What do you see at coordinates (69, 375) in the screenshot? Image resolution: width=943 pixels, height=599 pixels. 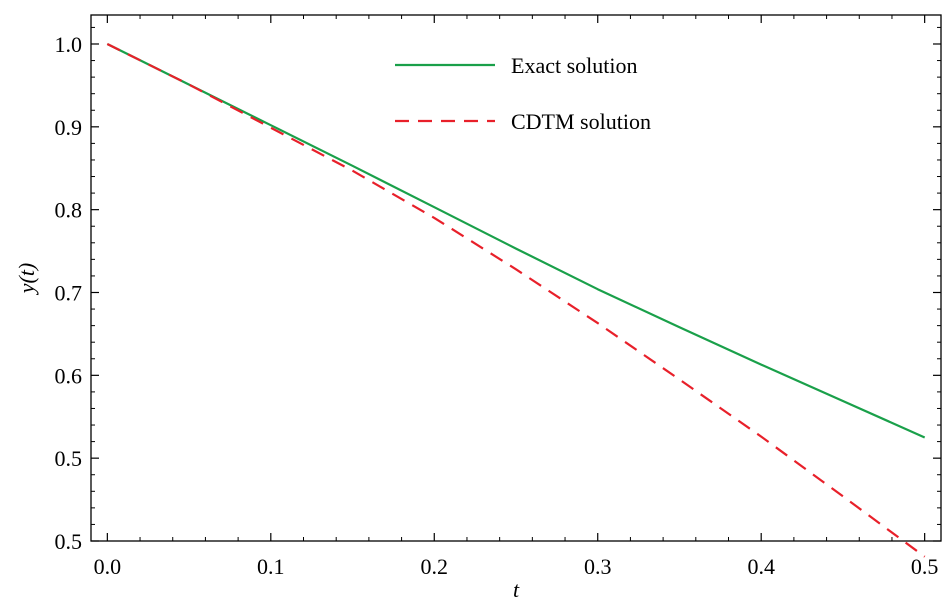 I see `y-tick-label: 0.6` at bounding box center [69, 375].